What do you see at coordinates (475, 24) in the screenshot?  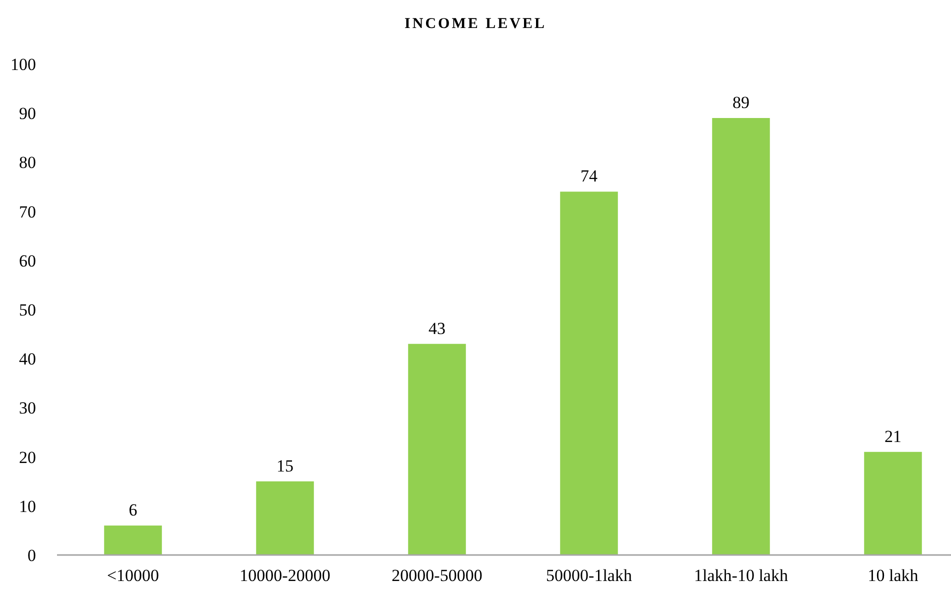 I see `chart-title: INCOME LEVEL` at bounding box center [475, 24].